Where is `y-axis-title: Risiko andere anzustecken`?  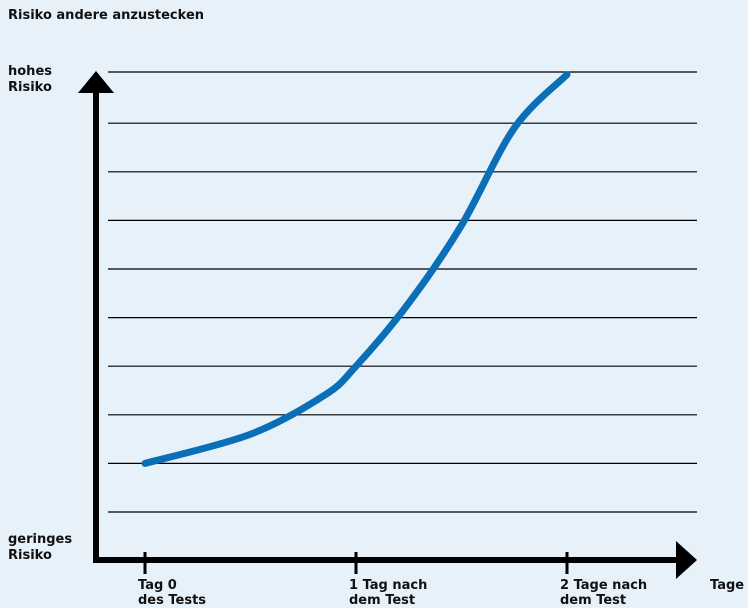 y-axis-title: Risiko andere anzustecken is located at coordinates (106, 15).